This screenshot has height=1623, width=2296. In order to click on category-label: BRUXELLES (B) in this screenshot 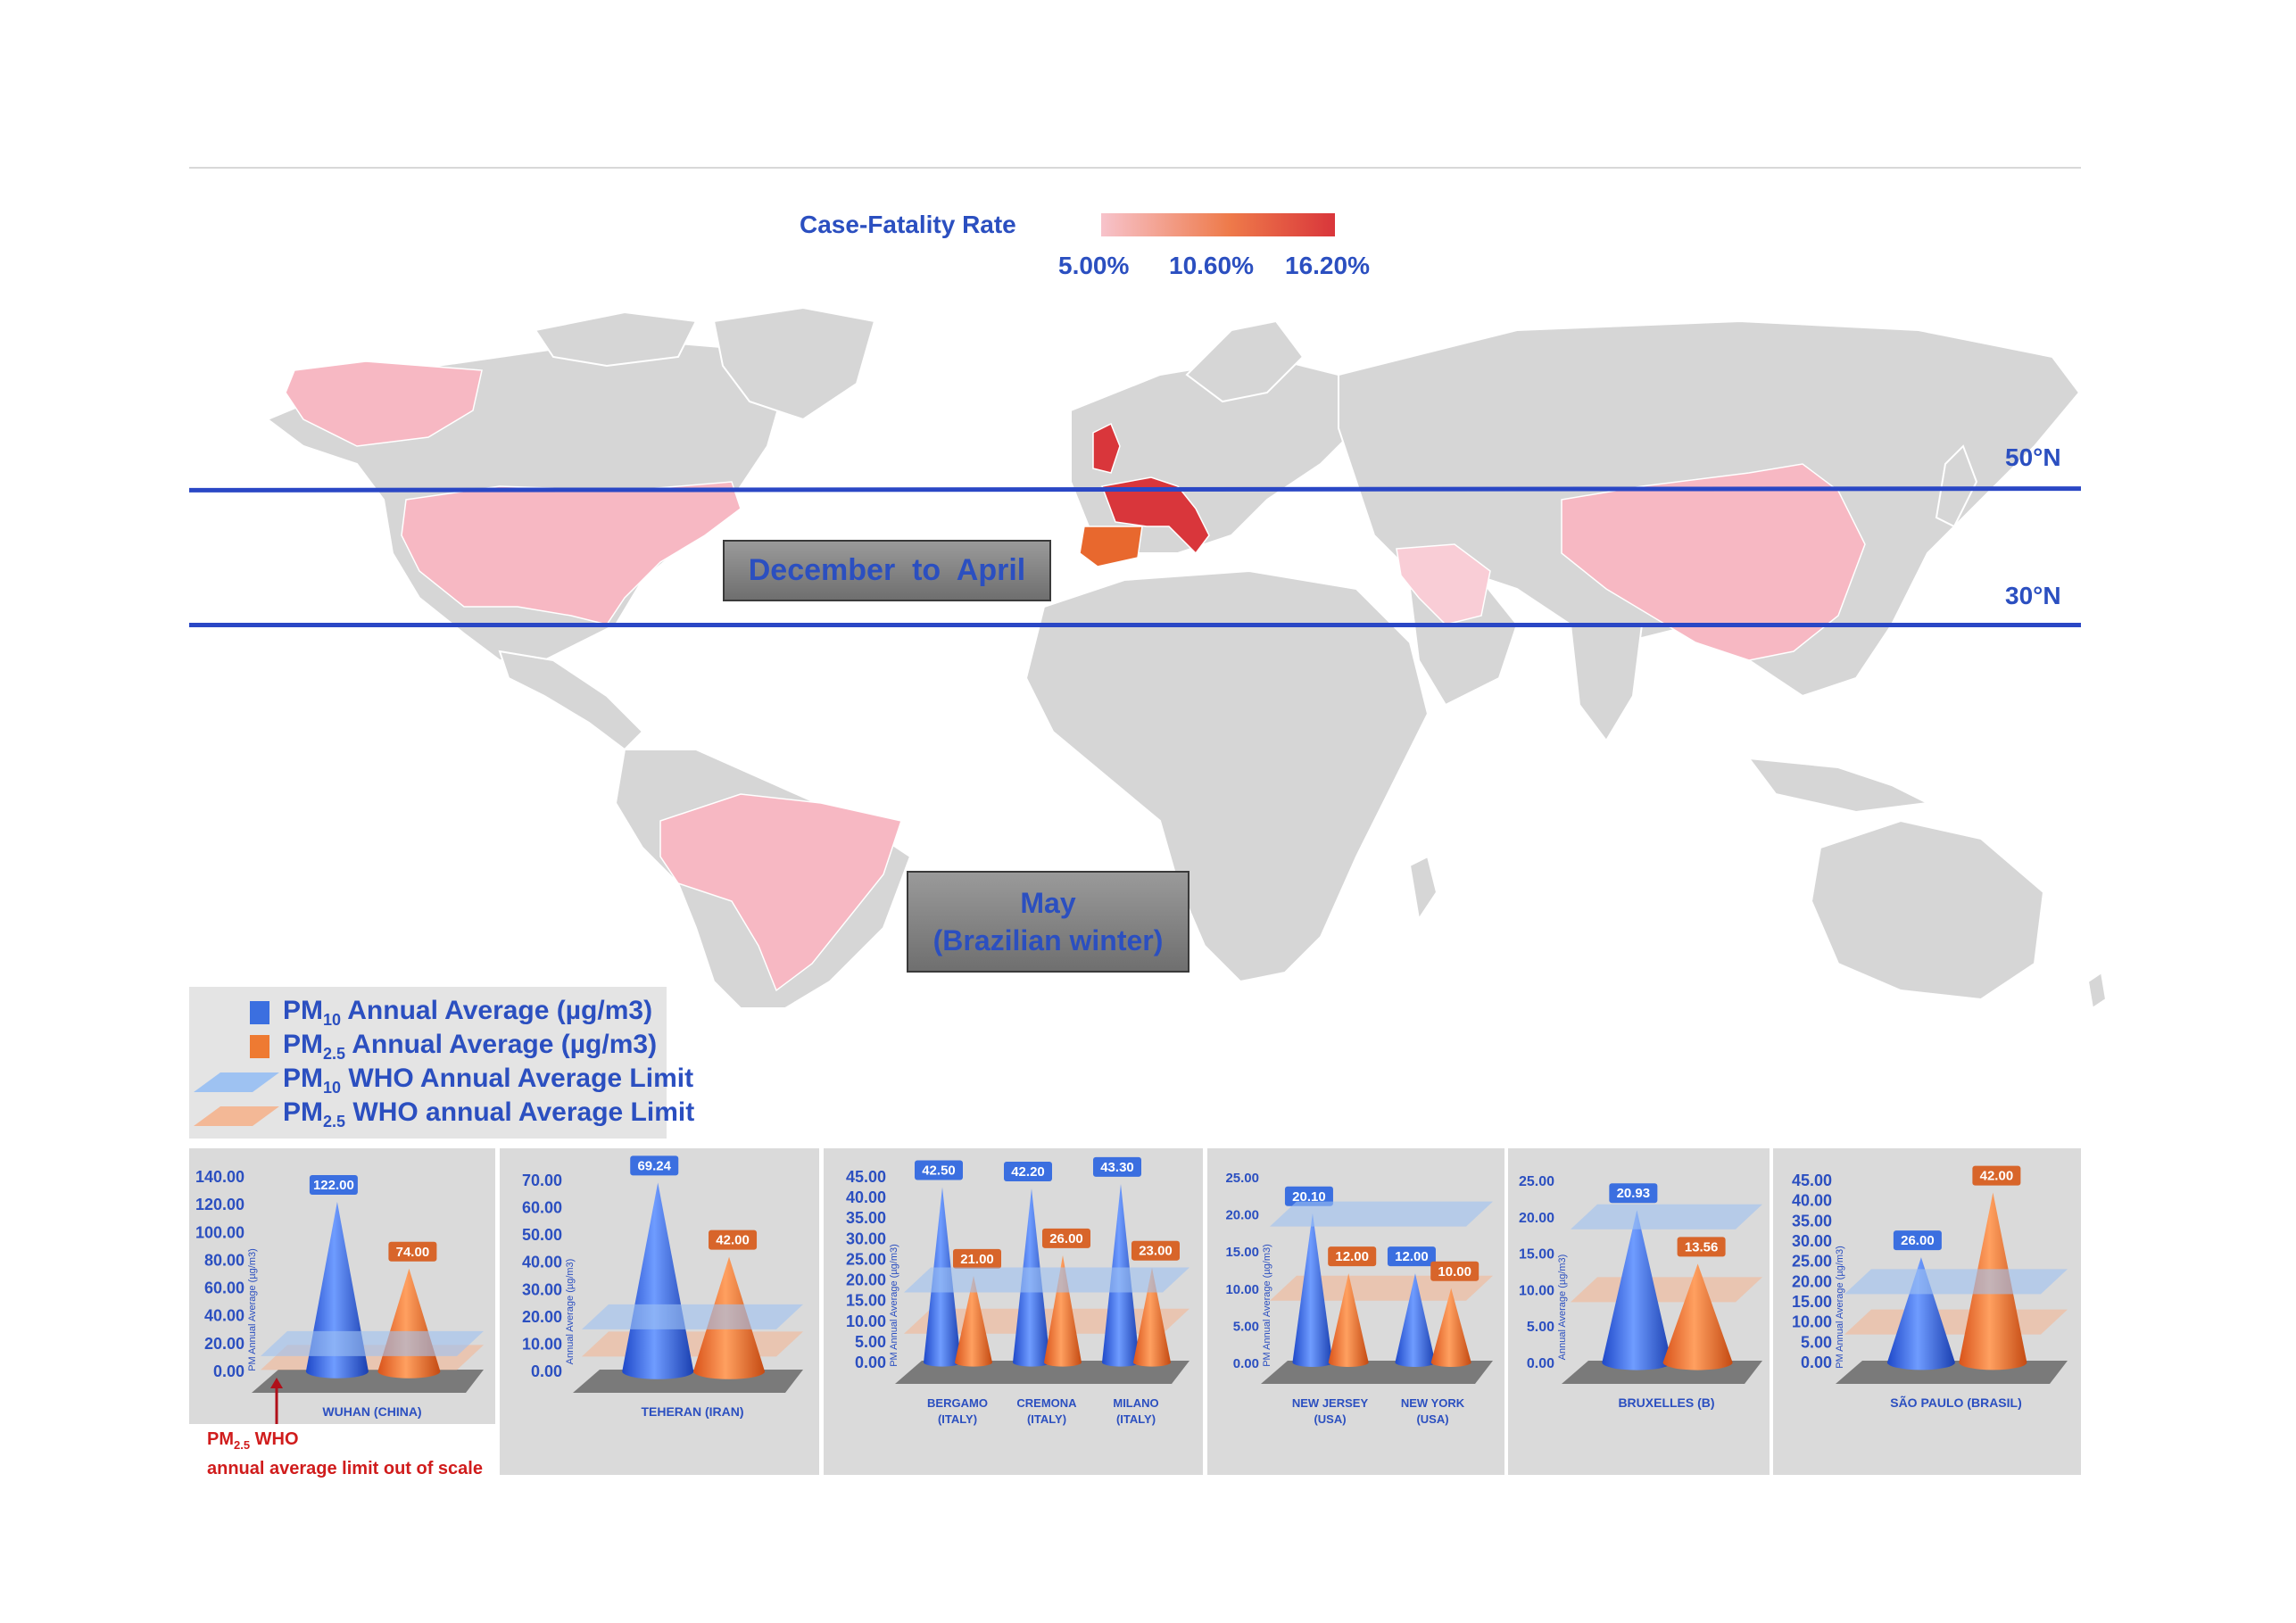, I will do `click(1666, 1402)`.